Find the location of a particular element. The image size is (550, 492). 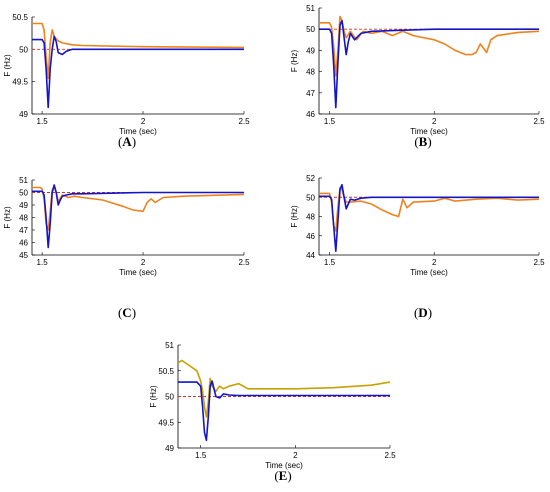

chart-panel-d: 44 46 48 50 52 1.5 2 2.5 Time (sec) F (Hz) (D) is located at coordinates (417, 247).